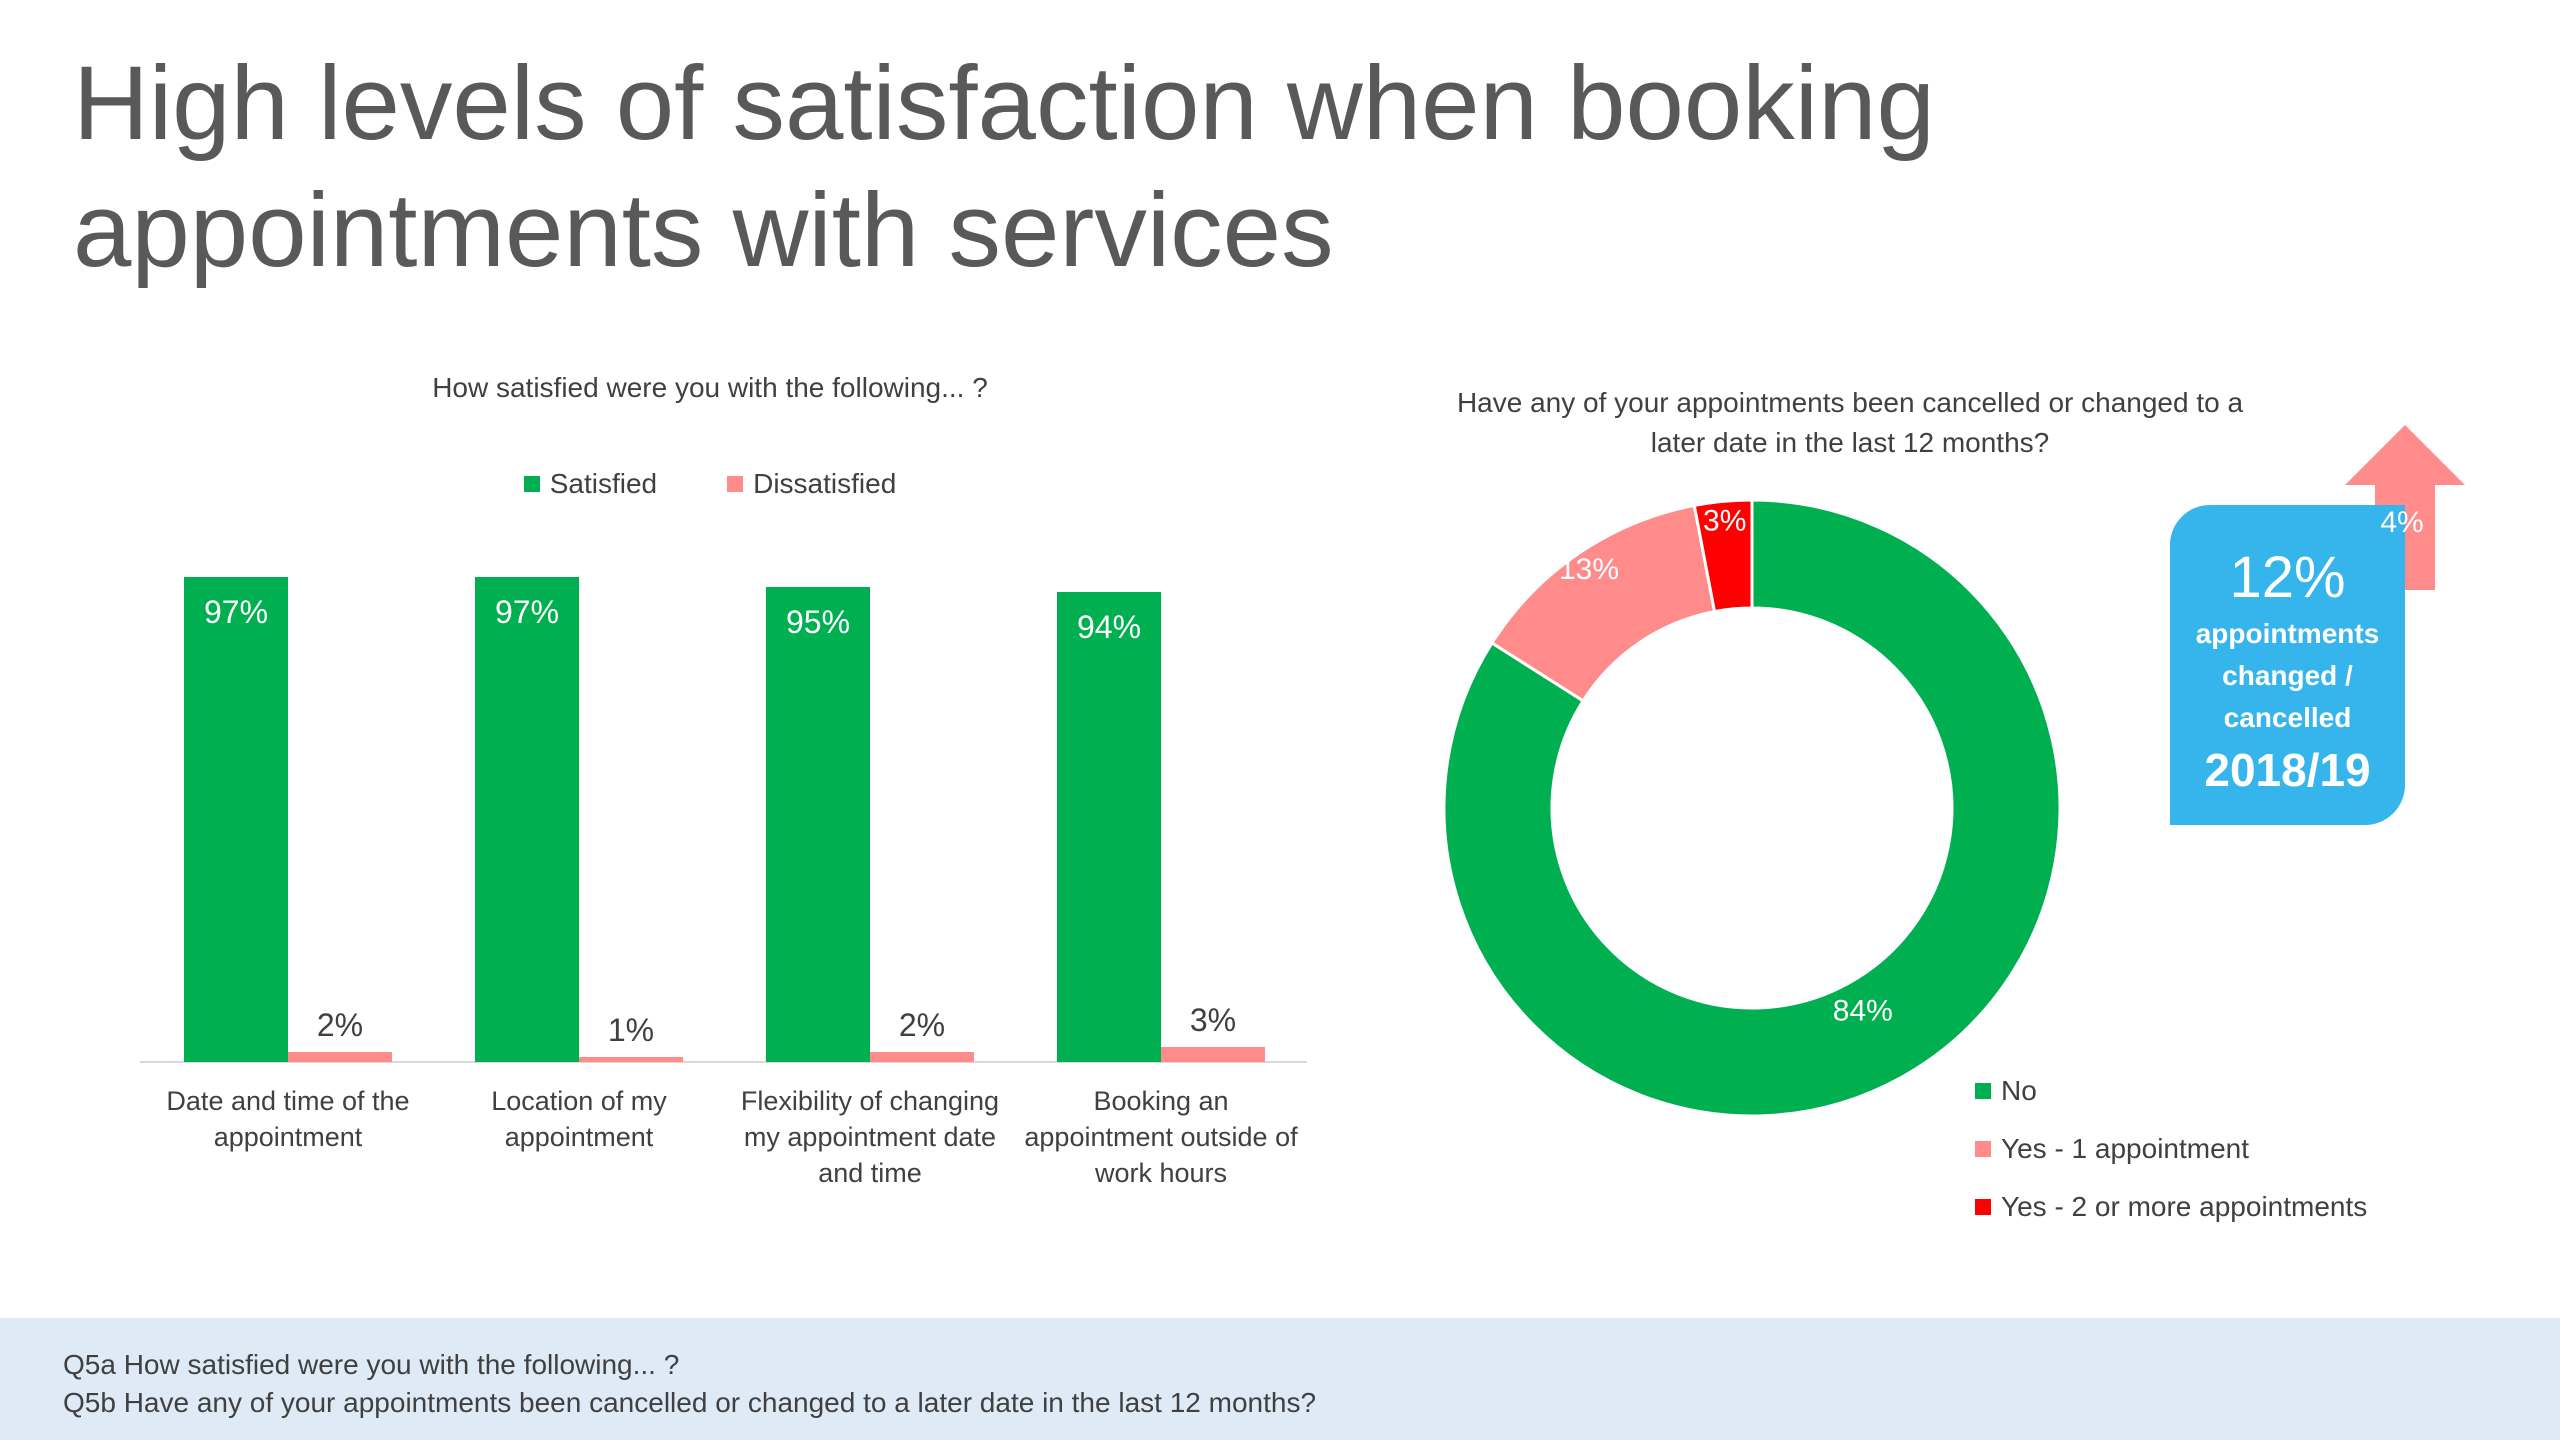 The width and height of the screenshot is (2560, 1440). Describe the element at coordinates (579, 1101) in the screenshot. I see `category-label-2-line-1: Location of my` at that location.